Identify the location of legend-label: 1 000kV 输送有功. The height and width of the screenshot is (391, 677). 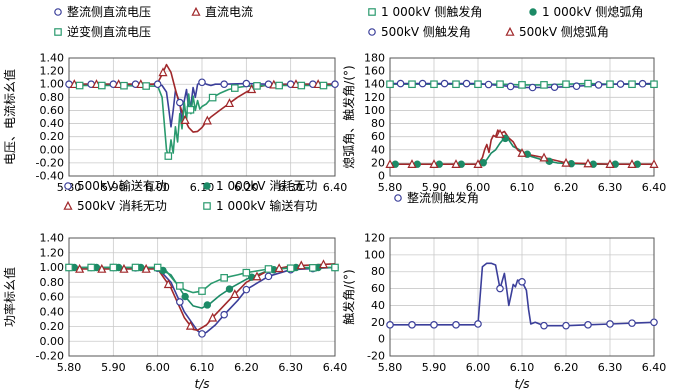
(266, 205).